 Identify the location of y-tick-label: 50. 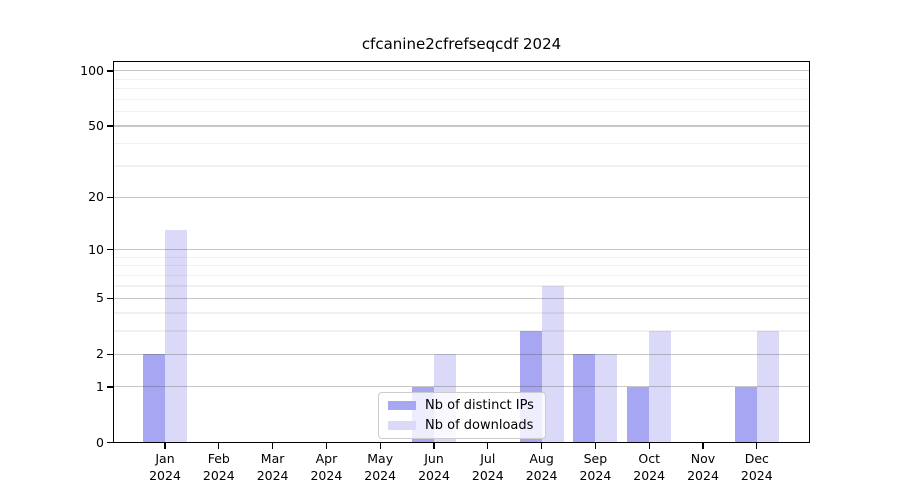
(96, 125).